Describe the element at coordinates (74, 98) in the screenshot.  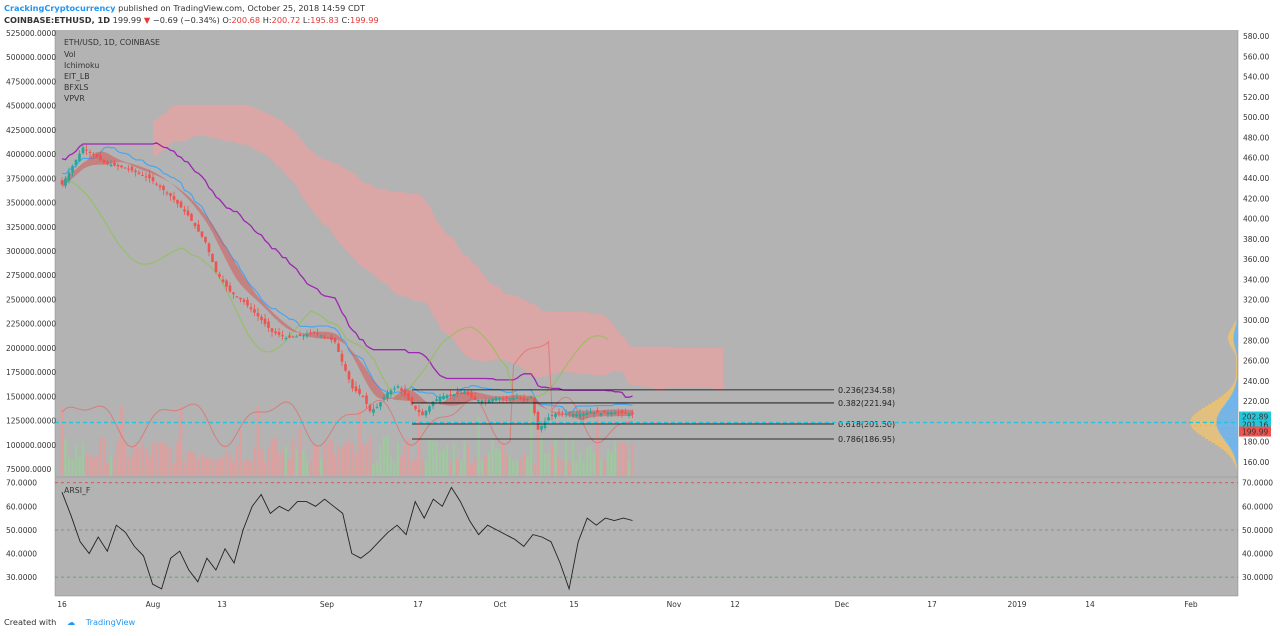
I see `legend-item-vpvr: VPVR` at that location.